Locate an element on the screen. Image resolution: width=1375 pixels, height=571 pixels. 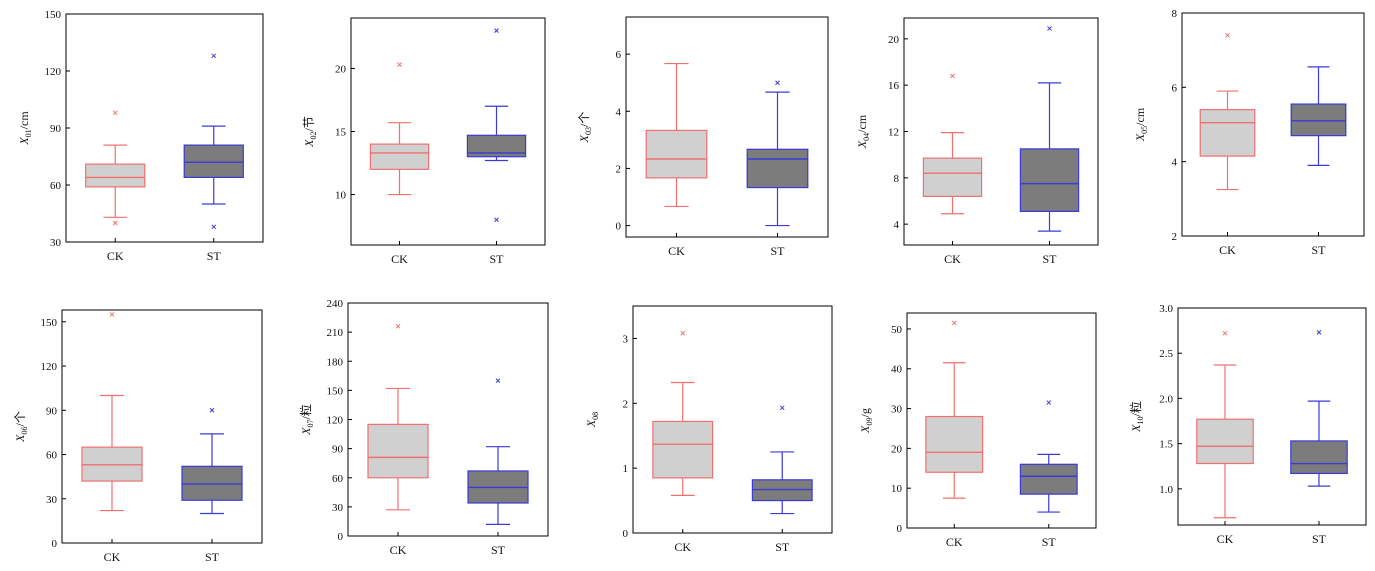
boxplot-panel-10: 1.0 1.5 2.0 2.5 3.0 CK ST X10/粒 is located at coordinates (1247, 424).